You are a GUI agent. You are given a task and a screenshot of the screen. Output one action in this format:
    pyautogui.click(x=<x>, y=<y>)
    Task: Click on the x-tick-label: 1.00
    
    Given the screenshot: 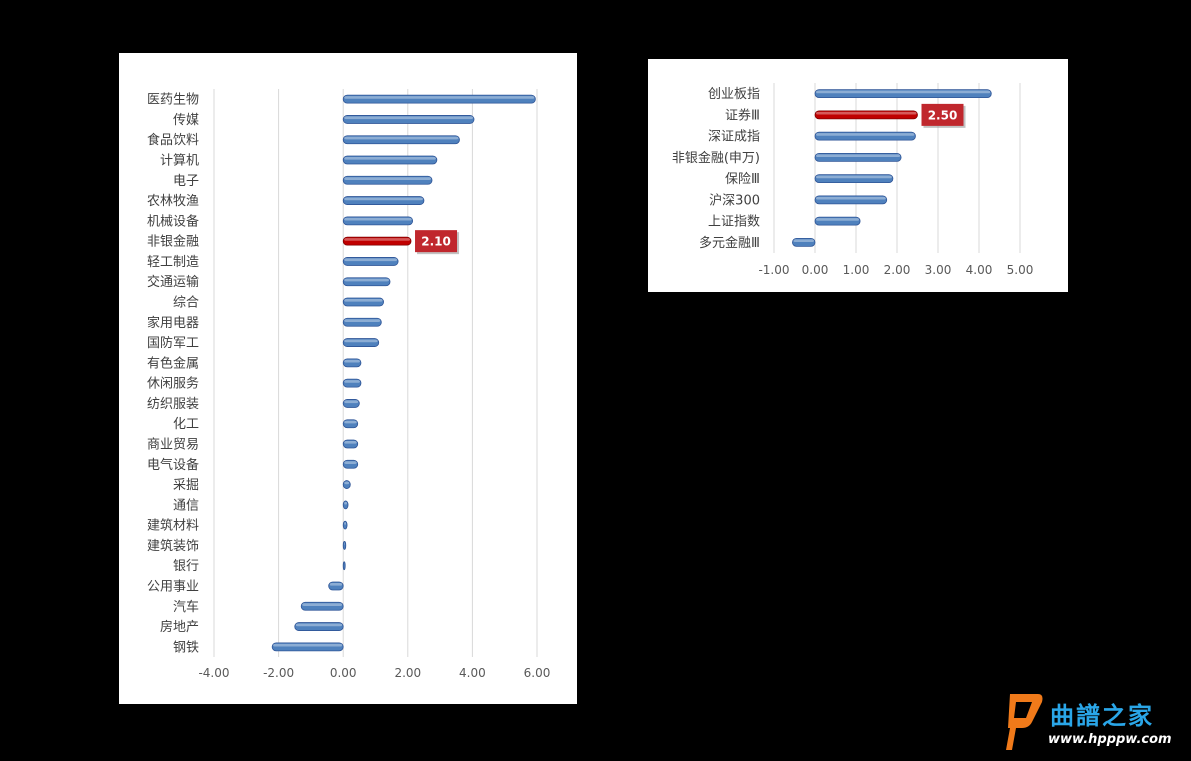 What is the action you would take?
    pyautogui.click(x=856, y=270)
    